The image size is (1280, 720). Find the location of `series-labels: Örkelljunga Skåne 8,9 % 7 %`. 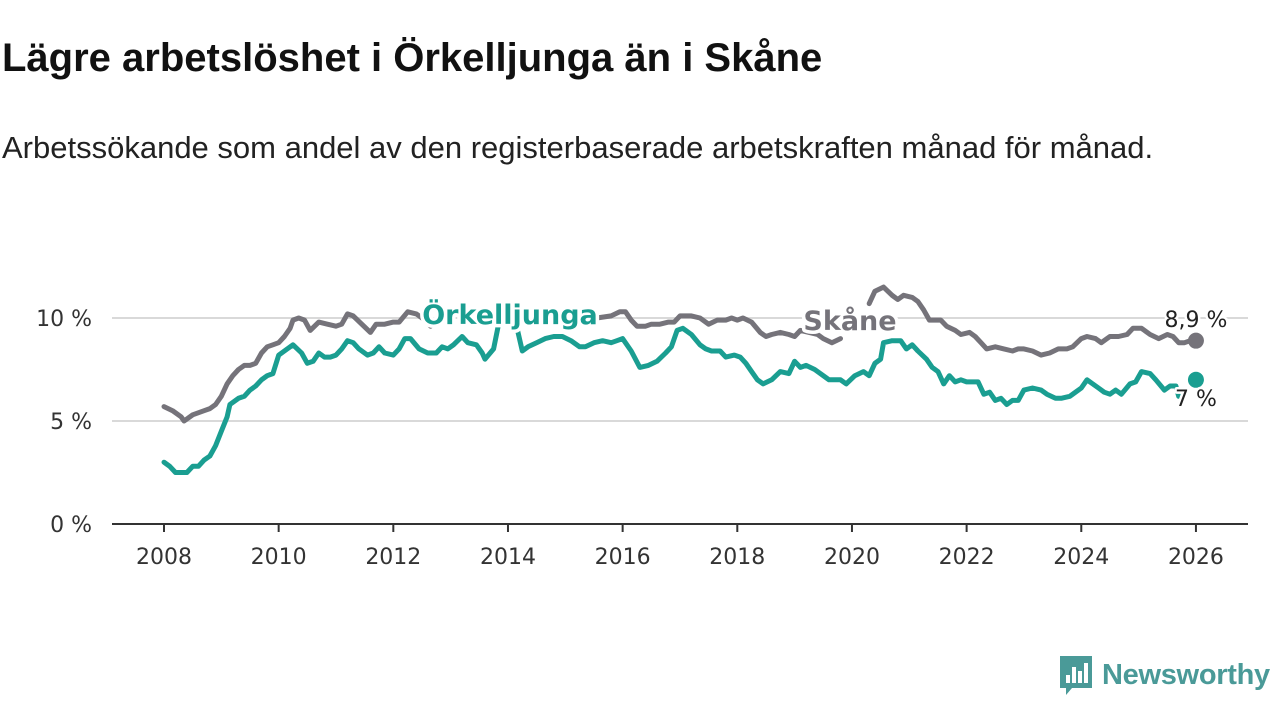

series-labels: Örkelljunga Skåne 8,9 % 7 % is located at coordinates (824, 355).